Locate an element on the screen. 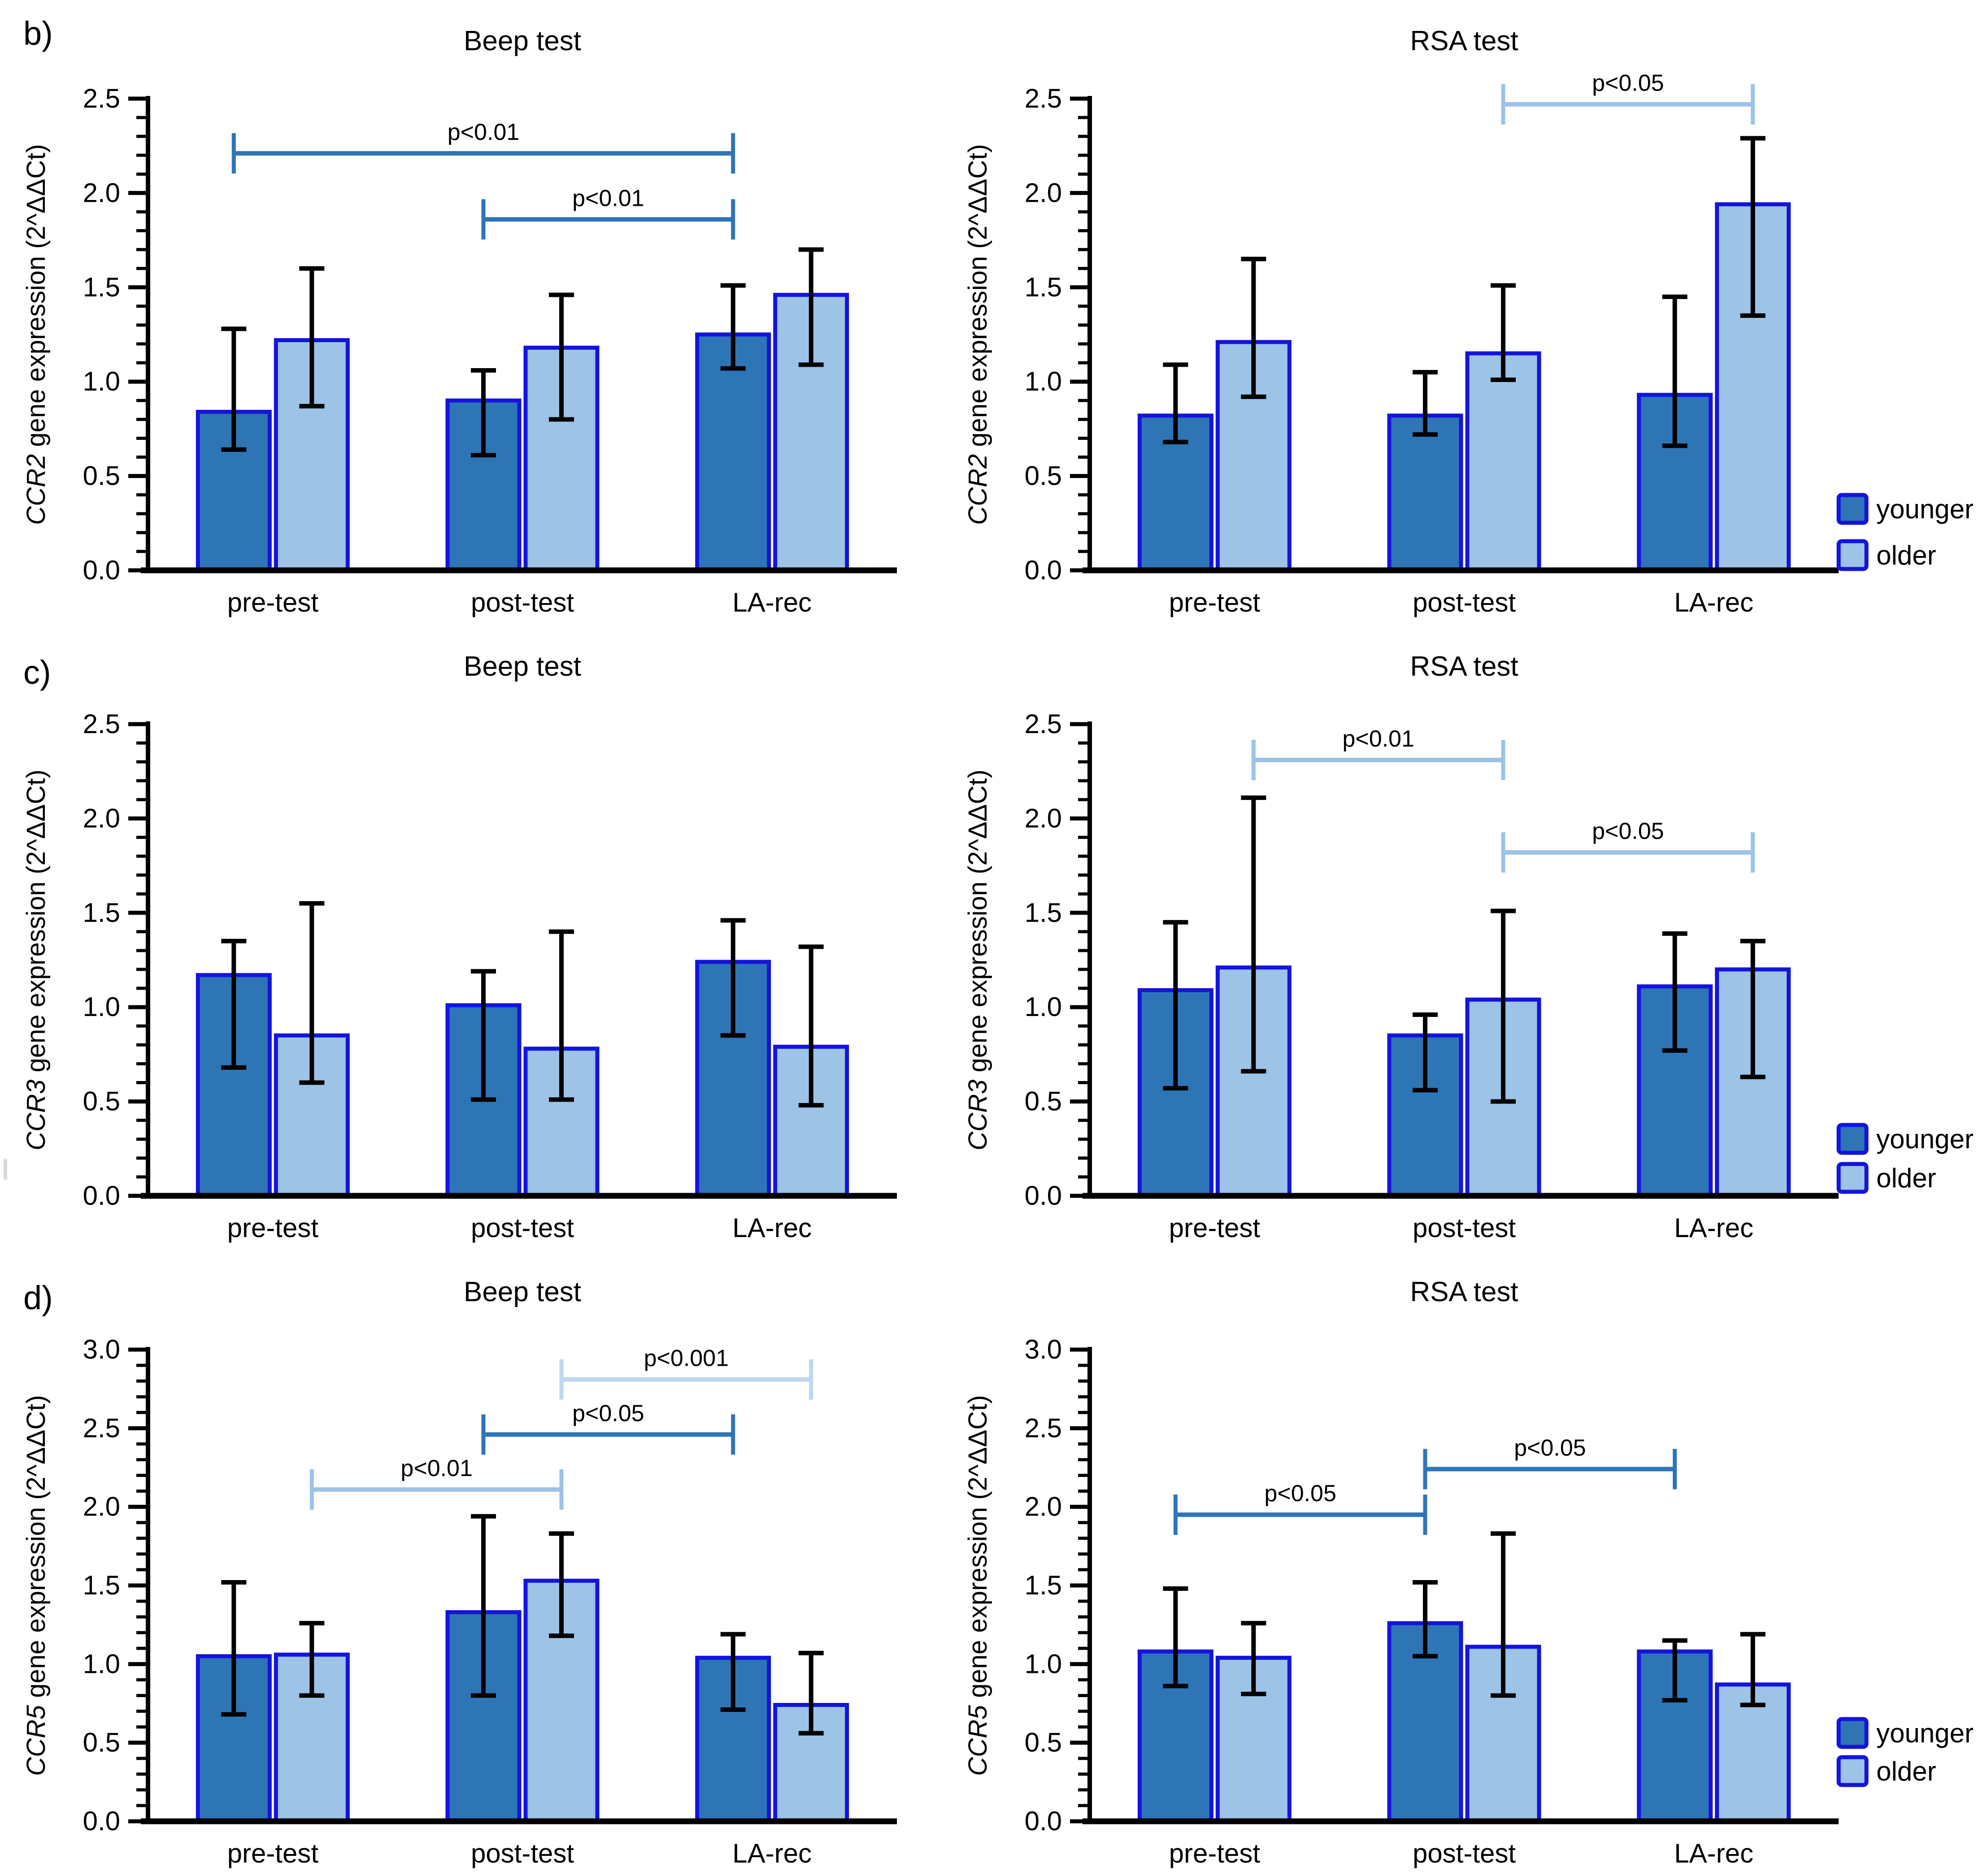 The width and height of the screenshot is (1979, 1876). significance-bracket-2: p<0.001 is located at coordinates (686, 1373).